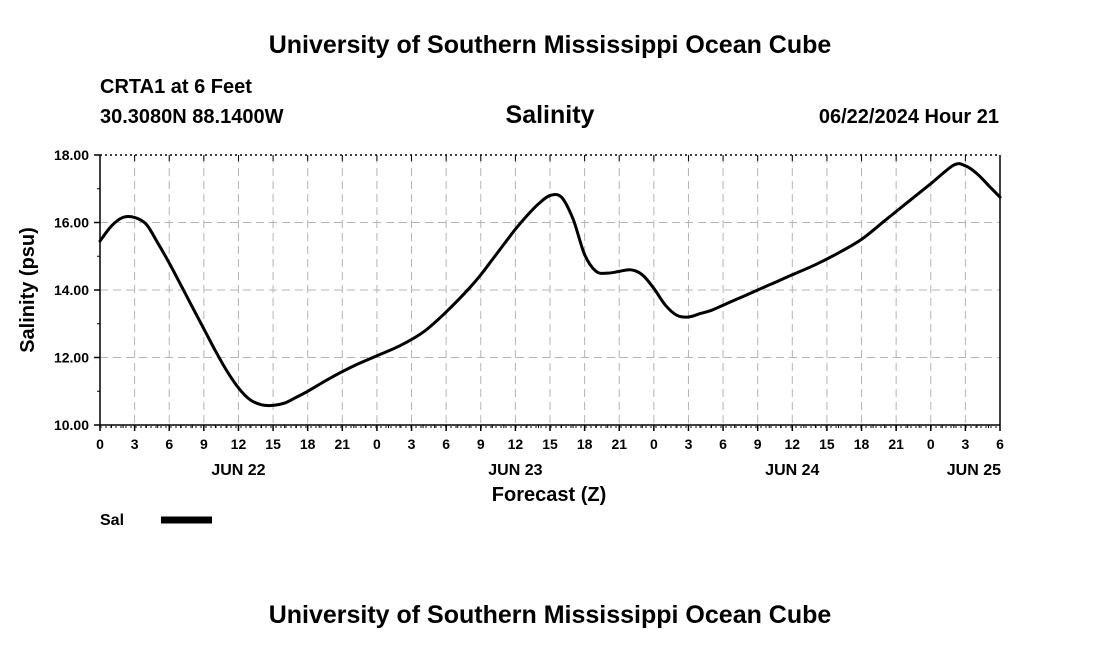  What do you see at coordinates (549, 495) in the screenshot?
I see `x-axis-label: Forecast (Z)` at bounding box center [549, 495].